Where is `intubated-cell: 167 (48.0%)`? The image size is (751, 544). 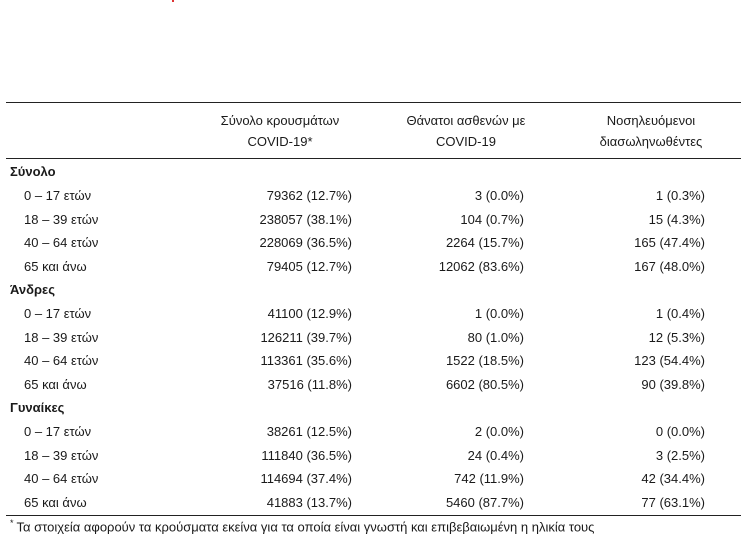 intubated-cell: 167 (48.0%) is located at coordinates (669, 266).